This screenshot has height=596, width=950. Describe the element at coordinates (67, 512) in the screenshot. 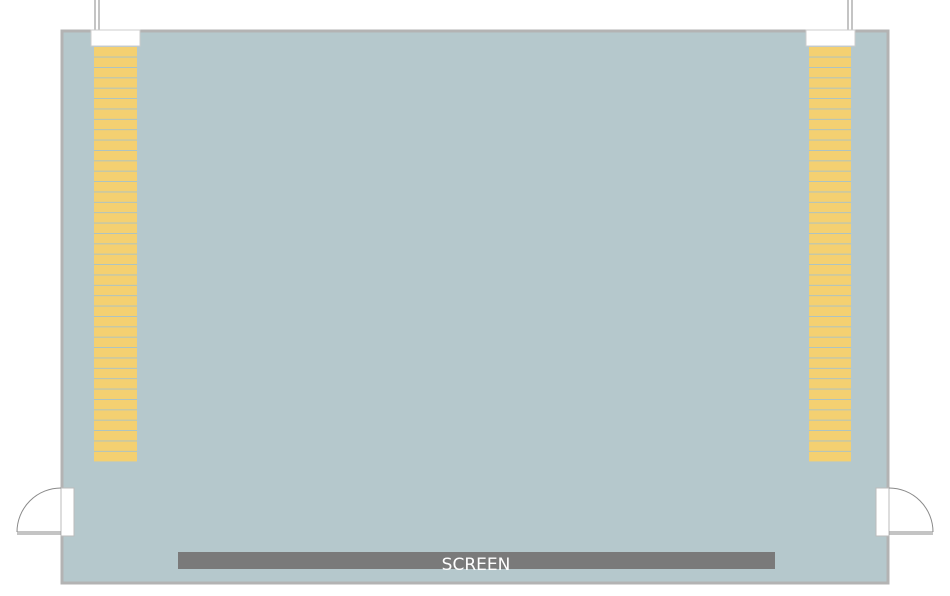

I see `left-door-jamb` at that location.